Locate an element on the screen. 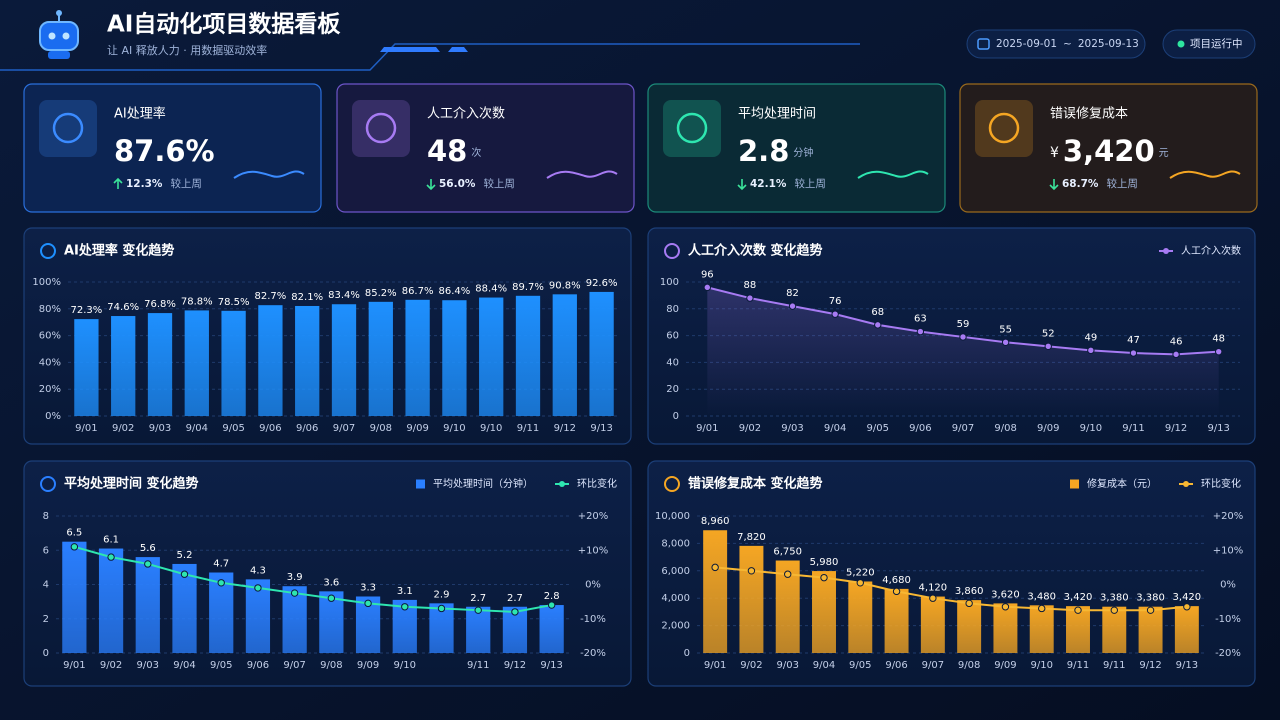 The image size is (1280, 720). y-tick-label: 6,000 is located at coordinates (675, 571).